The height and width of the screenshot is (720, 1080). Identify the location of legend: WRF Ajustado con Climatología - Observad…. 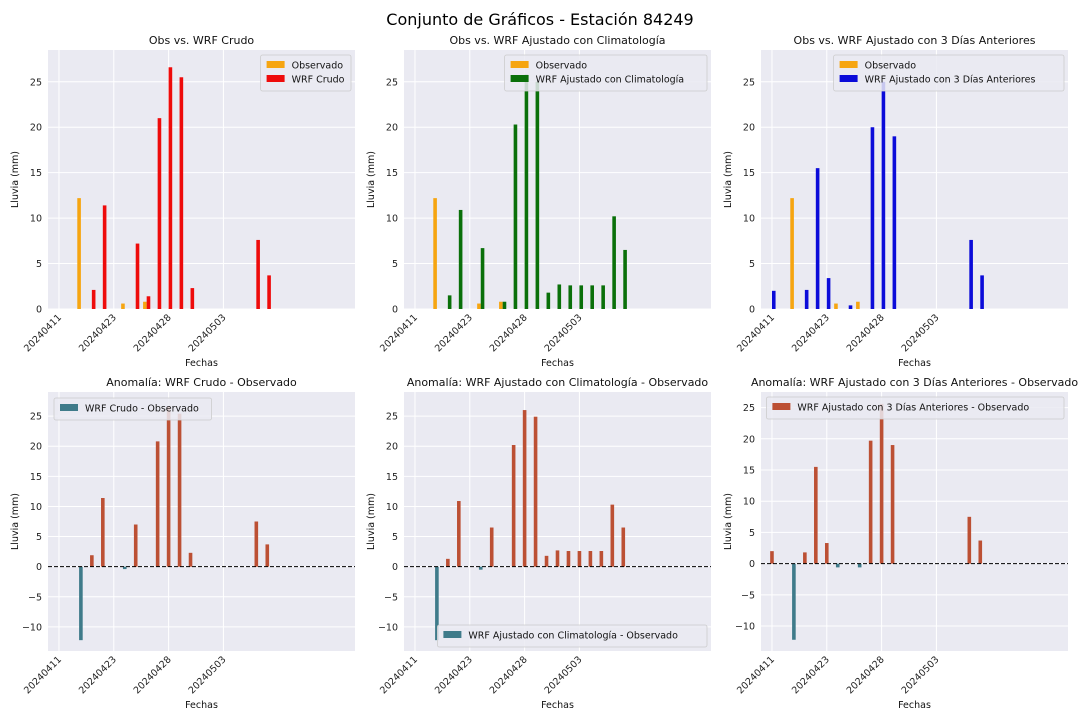
(572, 636).